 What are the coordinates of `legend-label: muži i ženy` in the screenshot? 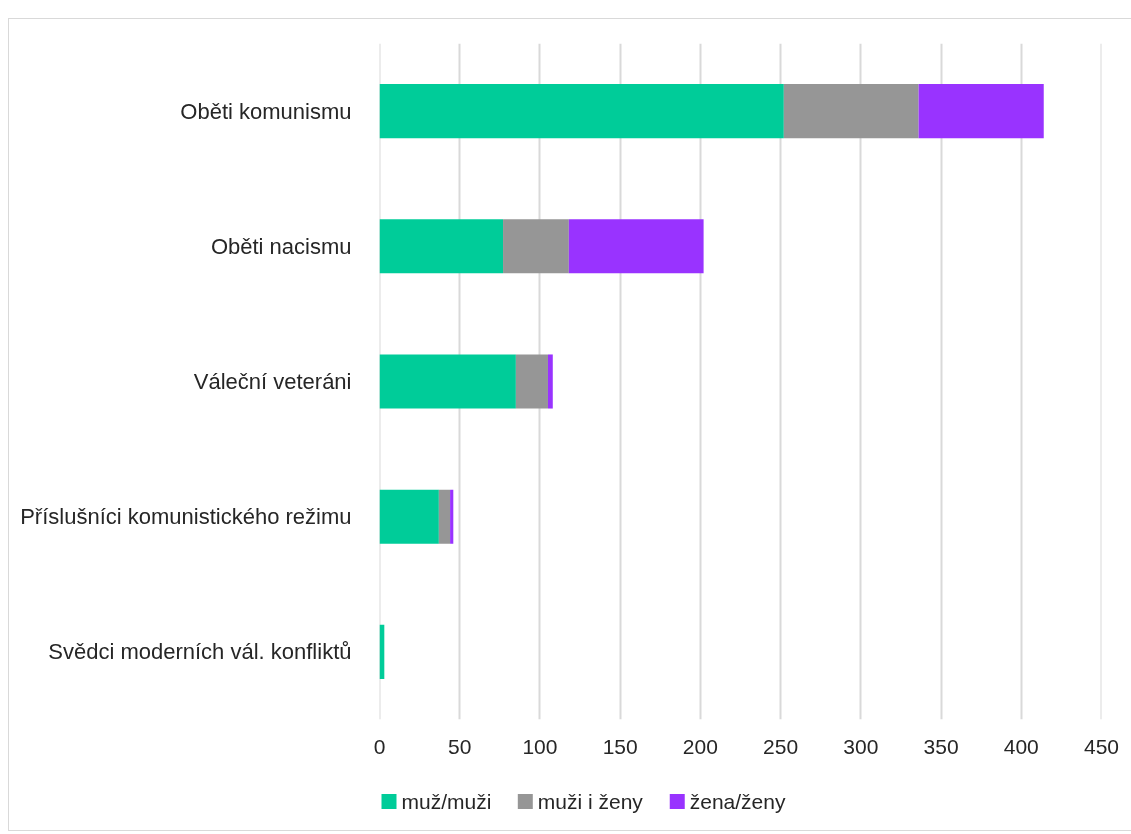 It's located at (590, 801).